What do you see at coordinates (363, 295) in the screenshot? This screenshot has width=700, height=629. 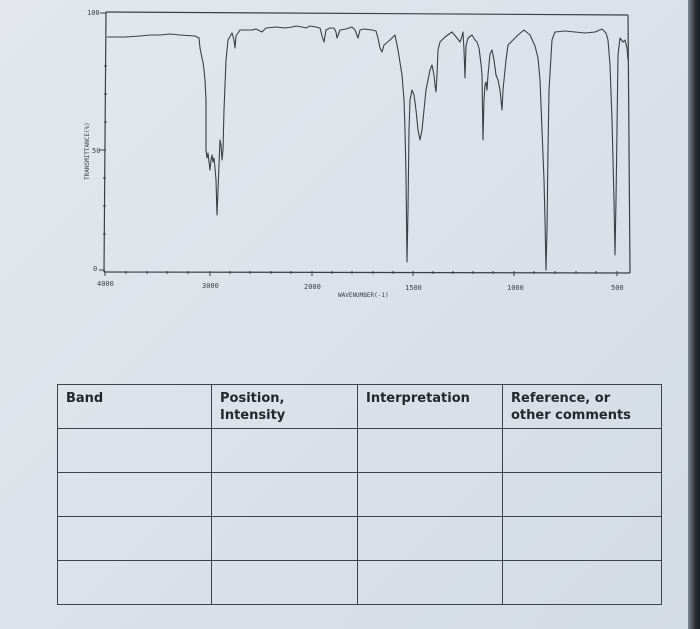 I see `x-axis-title: WAVENUMBER(-1)` at bounding box center [363, 295].